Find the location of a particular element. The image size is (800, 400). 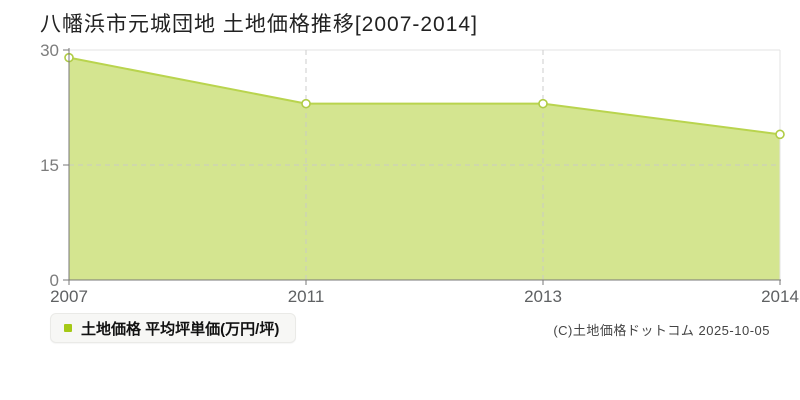

copyright-text: (C)土地価格ドットコム 2025-10-05 is located at coordinates (661, 330).